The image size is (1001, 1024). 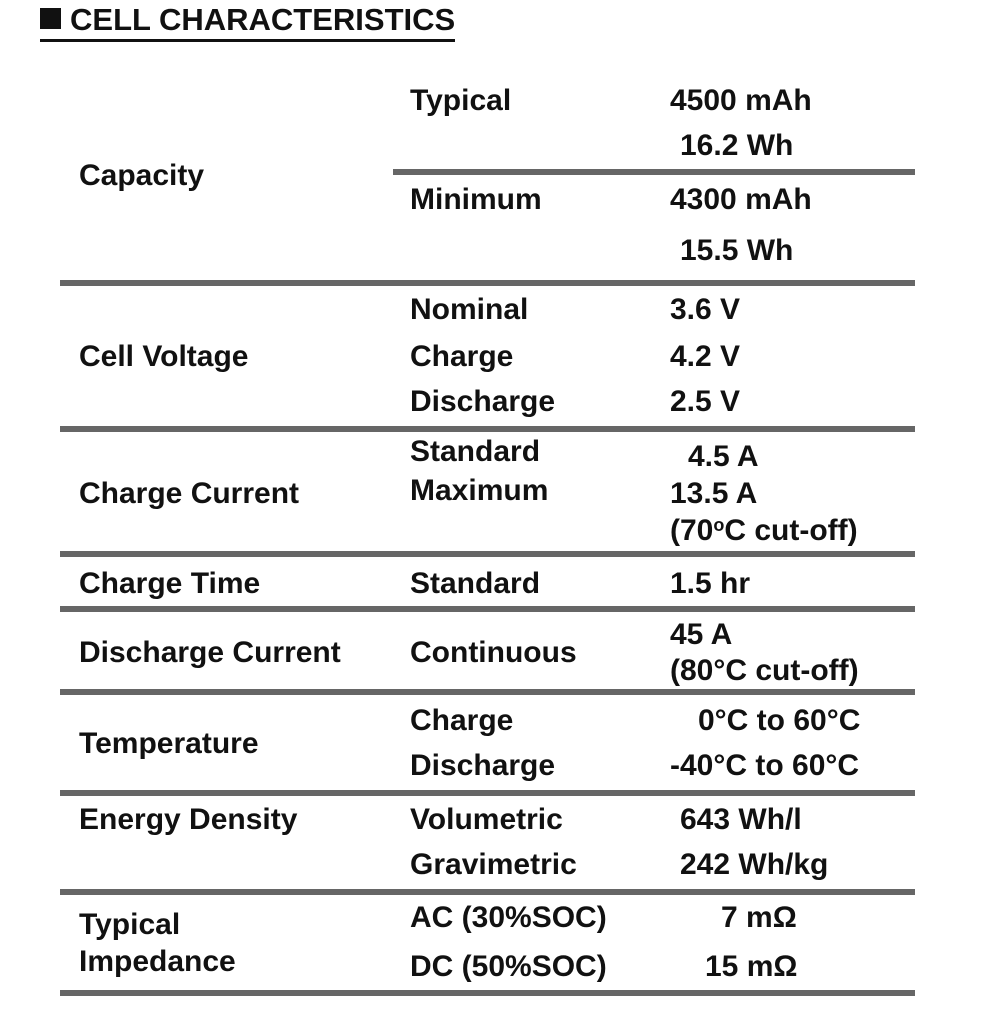 What do you see at coordinates (142, 175) in the screenshot?
I see `capacity-label: Capacity` at bounding box center [142, 175].